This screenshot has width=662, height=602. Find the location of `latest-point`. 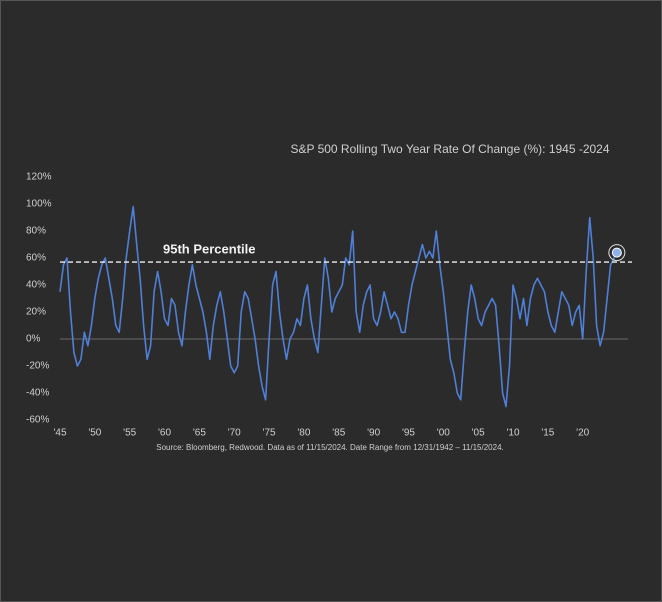

latest-point is located at coordinates (616, 252).